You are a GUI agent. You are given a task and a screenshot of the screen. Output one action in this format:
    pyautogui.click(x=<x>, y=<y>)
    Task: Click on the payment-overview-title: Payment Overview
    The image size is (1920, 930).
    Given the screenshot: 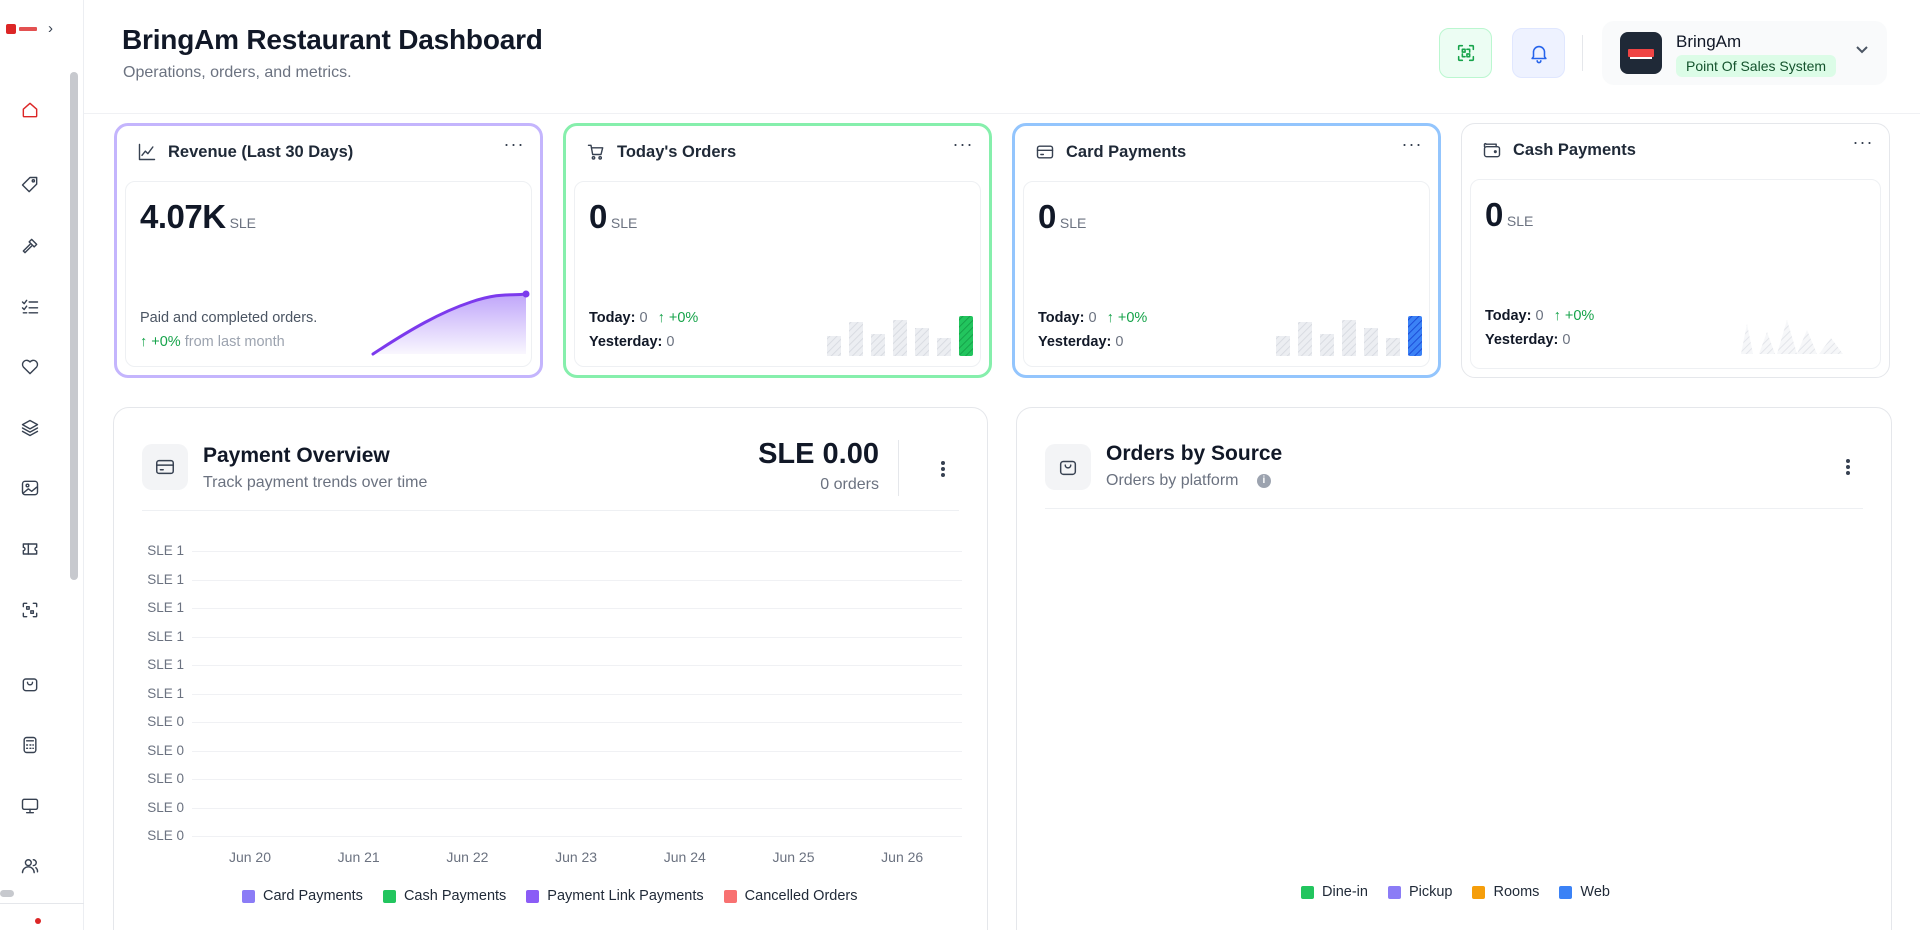 What is the action you would take?
    pyautogui.click(x=296, y=455)
    